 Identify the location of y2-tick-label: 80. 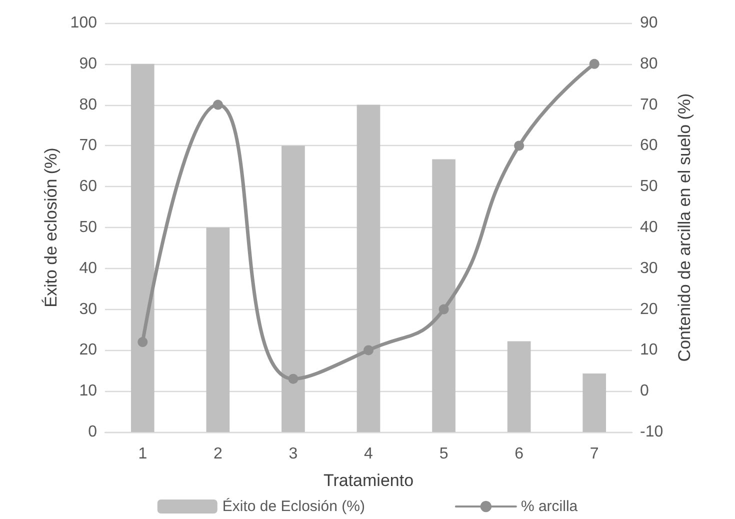
(649, 63).